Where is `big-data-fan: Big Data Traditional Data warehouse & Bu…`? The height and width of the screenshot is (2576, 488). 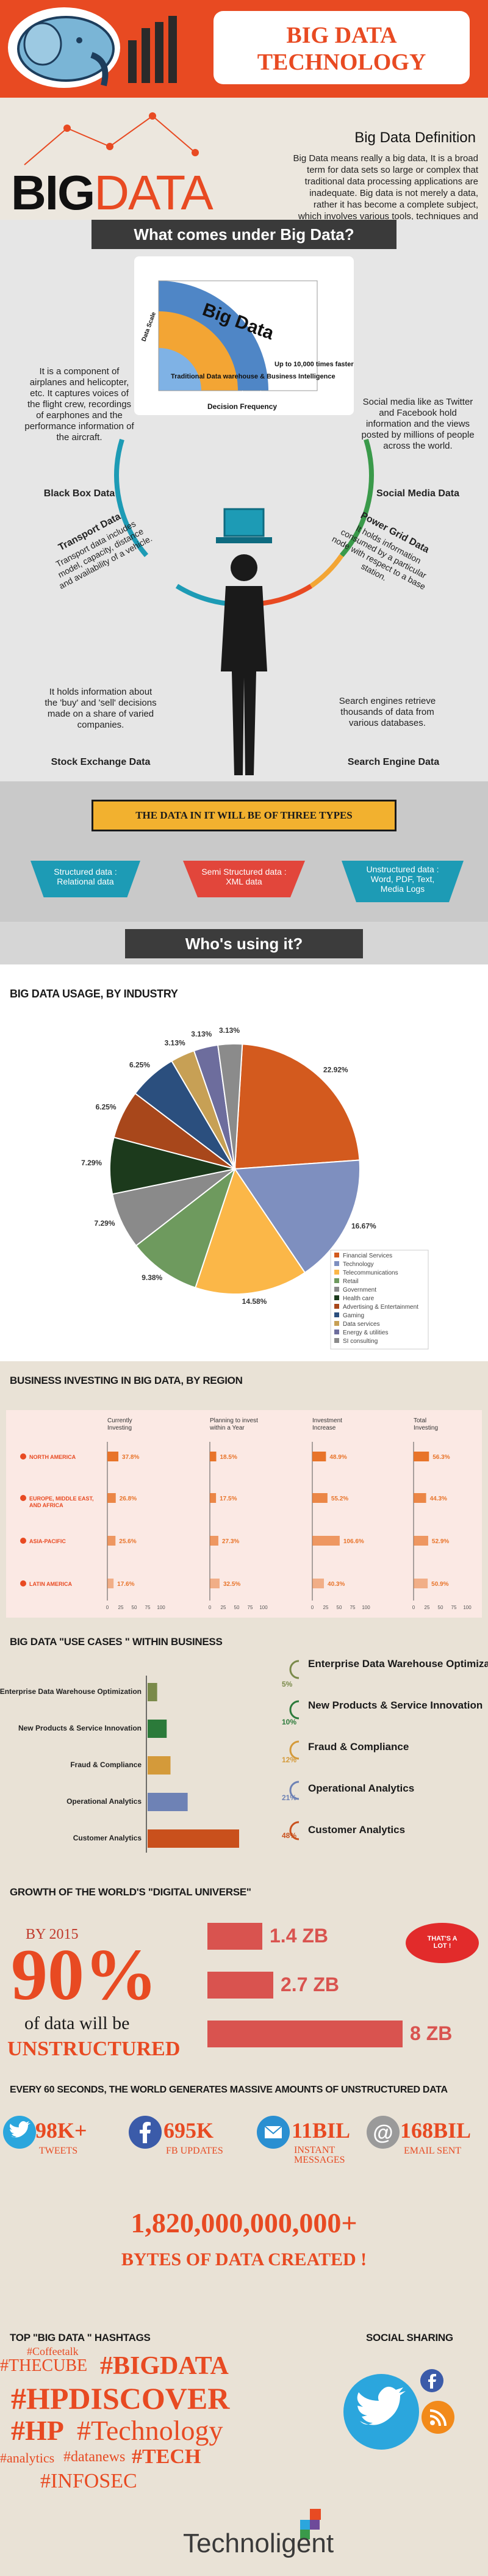 big-data-fan: Big Data Traditional Data warehouse & Bu… is located at coordinates (244, 335).